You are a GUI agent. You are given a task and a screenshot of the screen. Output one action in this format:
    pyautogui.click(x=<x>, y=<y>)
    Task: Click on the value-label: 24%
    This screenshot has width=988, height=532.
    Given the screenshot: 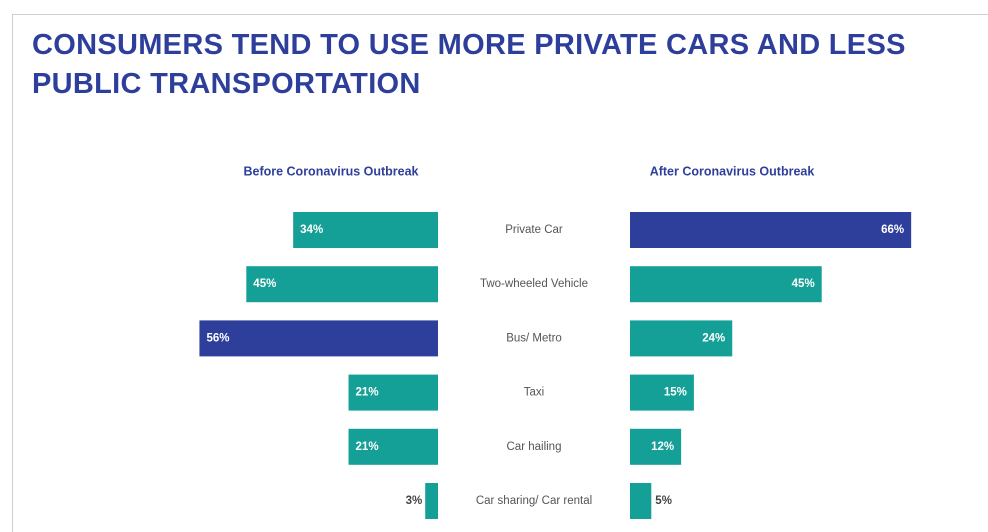 What is the action you would take?
    pyautogui.click(x=713, y=338)
    